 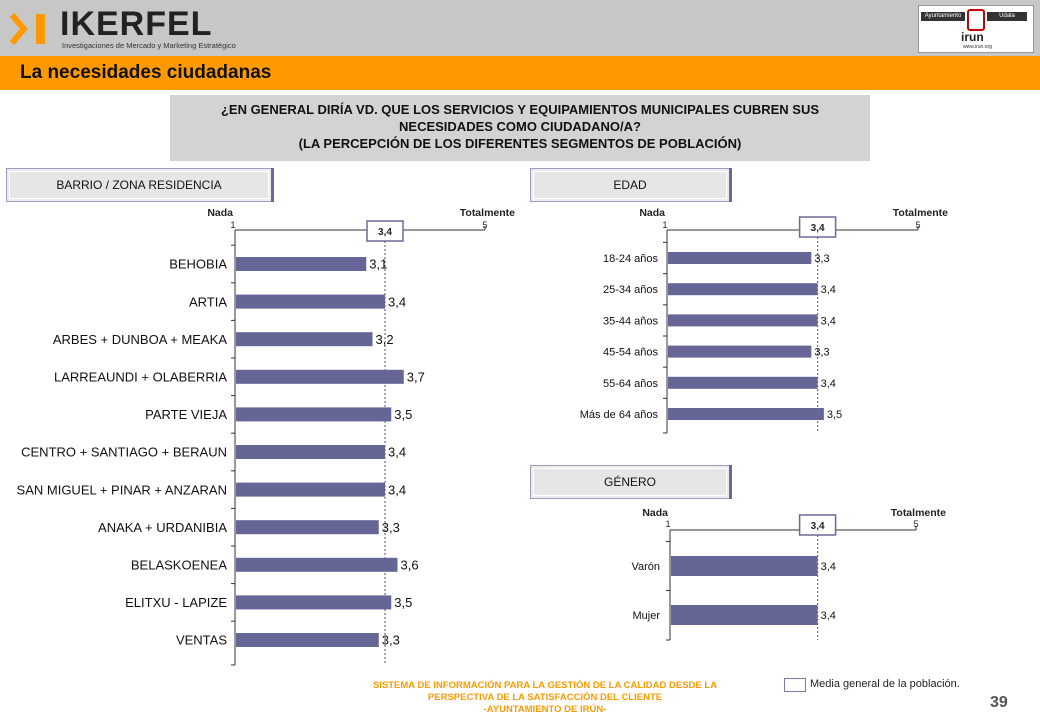 What do you see at coordinates (140, 339) in the screenshot?
I see `barrio-category-label: ARBES + DUNBOA + MEAKA` at bounding box center [140, 339].